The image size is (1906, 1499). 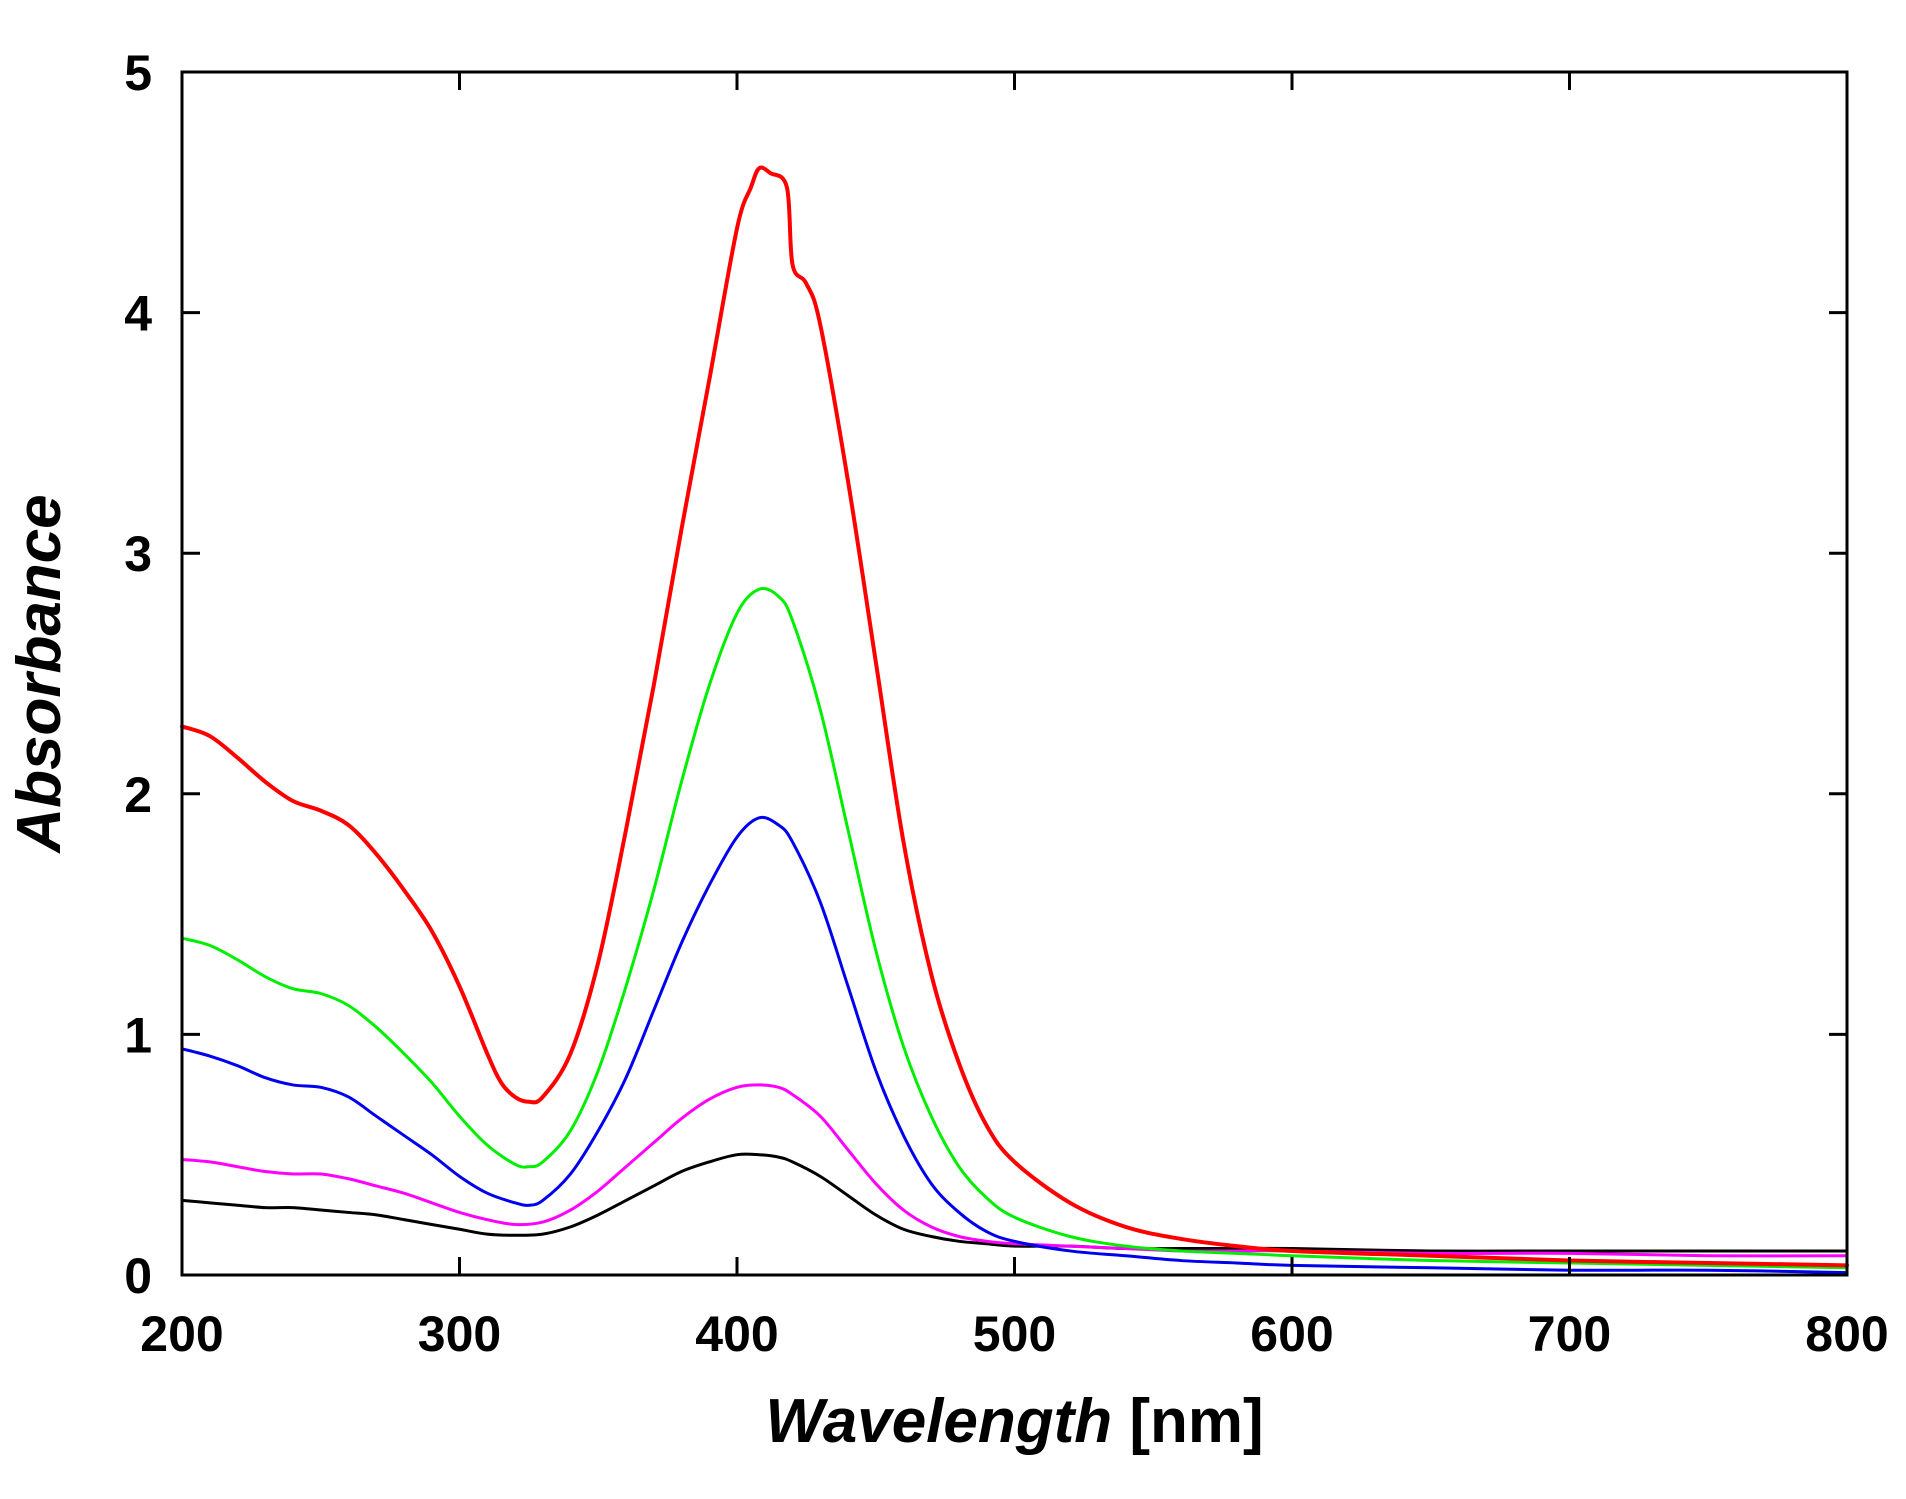 What do you see at coordinates (138, 1035) in the screenshot?
I see `y-tick-label: 1` at bounding box center [138, 1035].